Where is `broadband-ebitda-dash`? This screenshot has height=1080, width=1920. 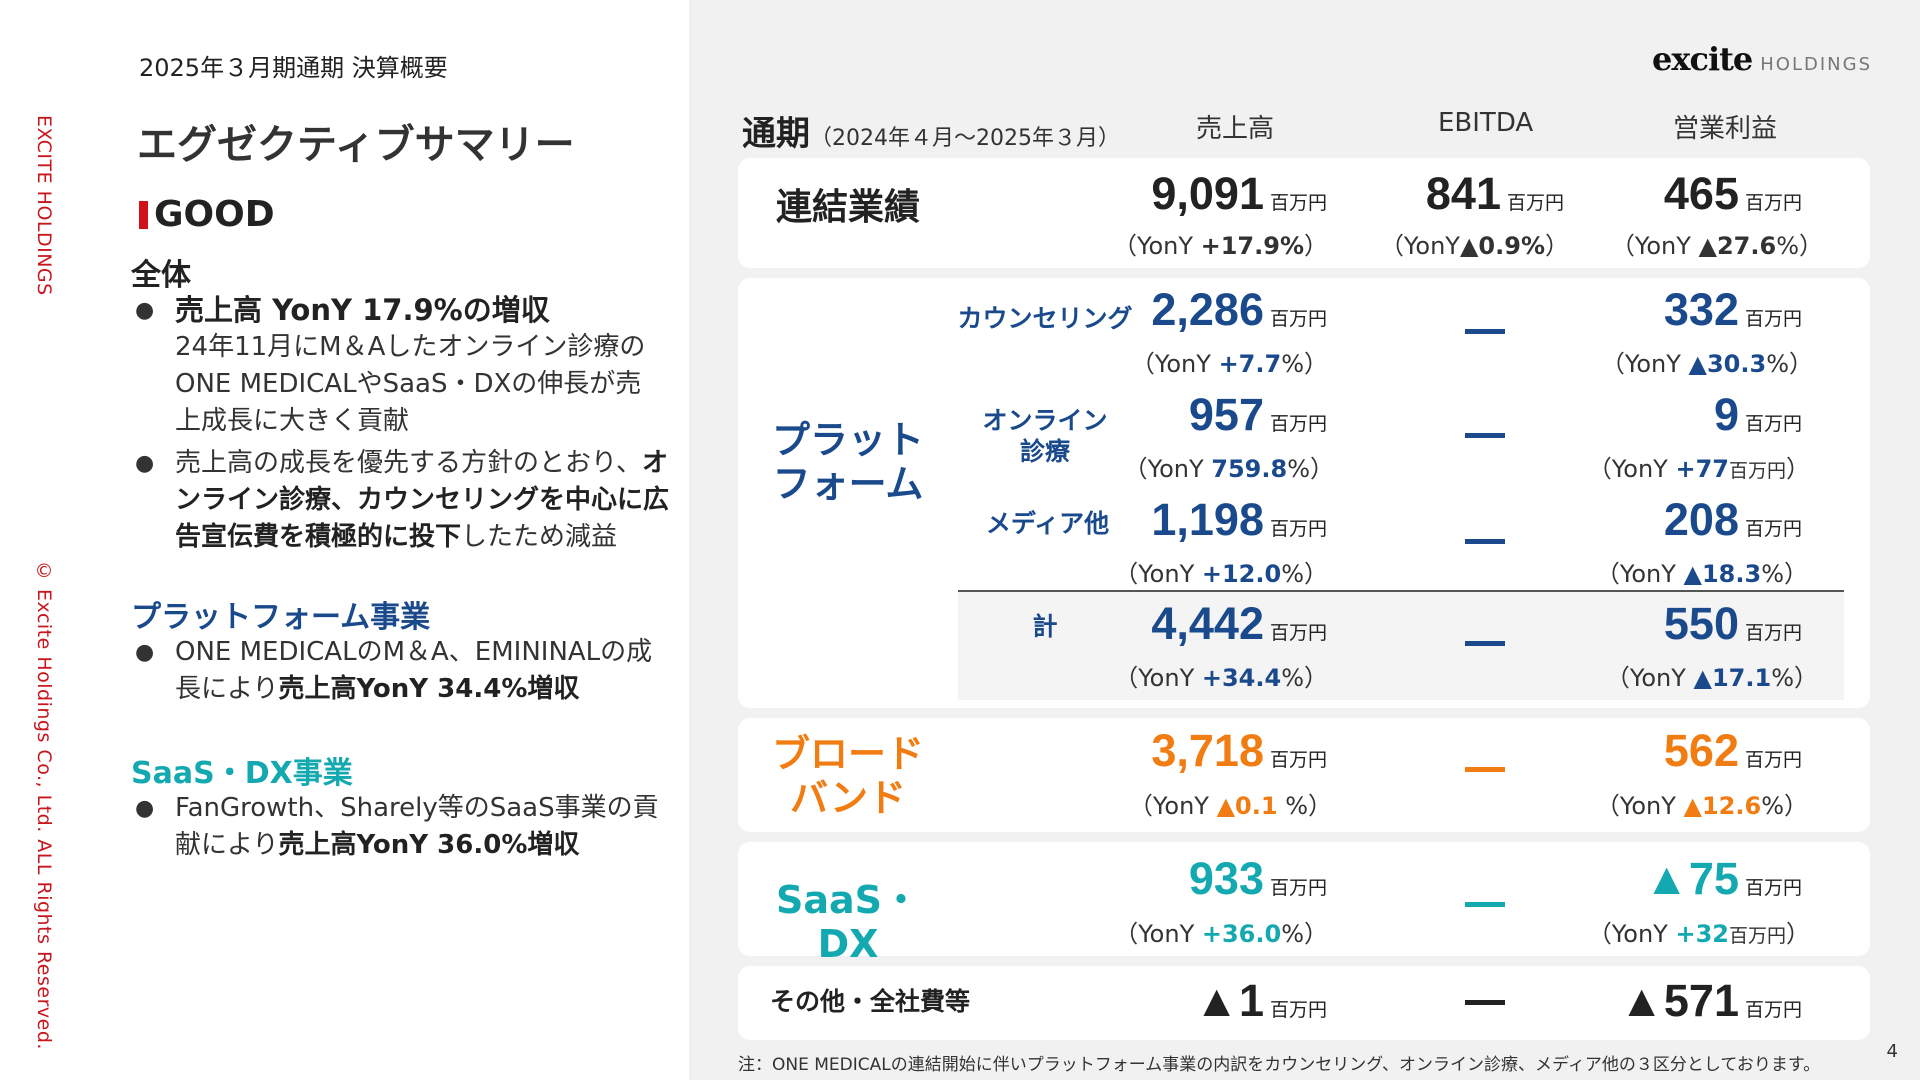
broadband-ebitda-dash is located at coordinates (1485, 769).